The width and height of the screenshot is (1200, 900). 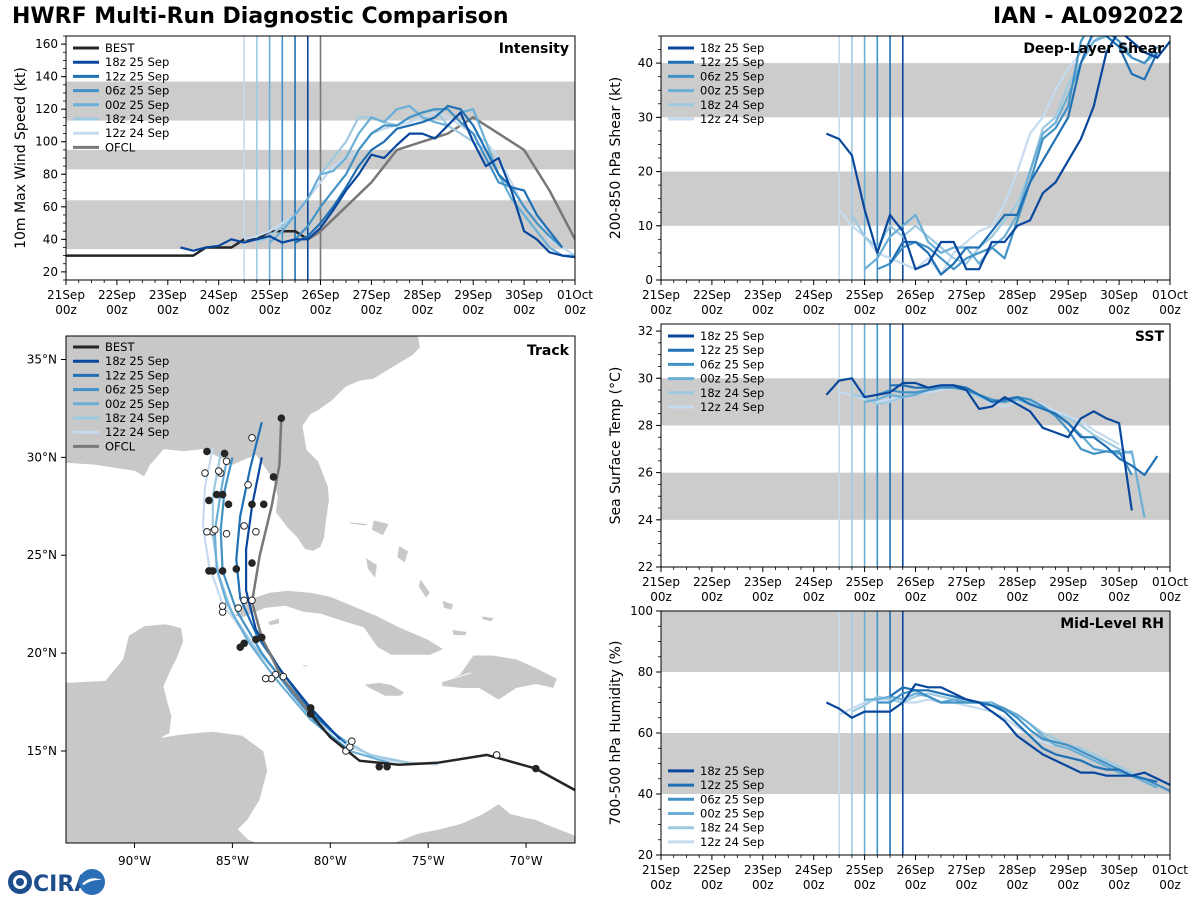 I want to click on land-bahamas-eleuthera, so click(x=403, y=554).